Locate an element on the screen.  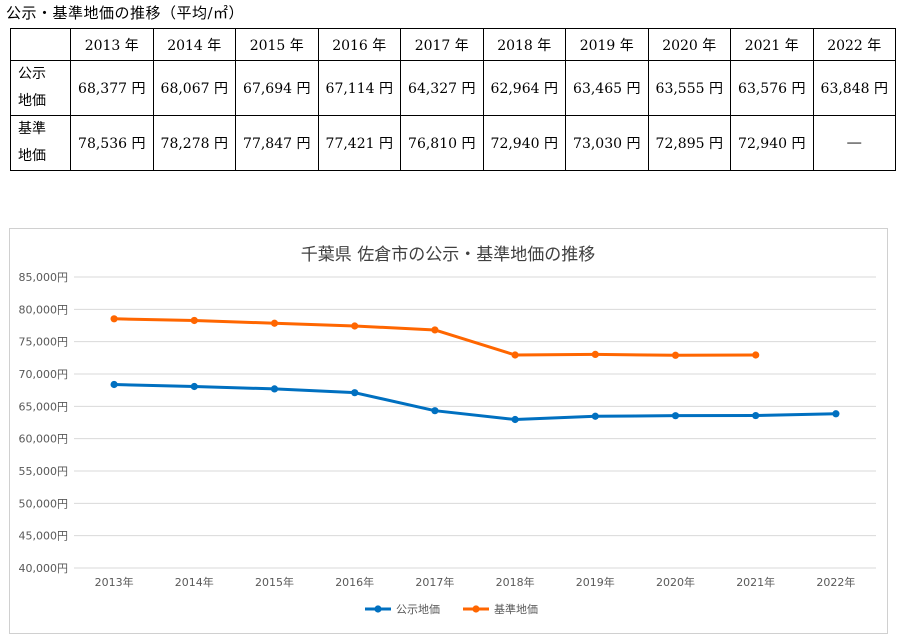
x-tick-label: 2022年 is located at coordinates (835, 582).